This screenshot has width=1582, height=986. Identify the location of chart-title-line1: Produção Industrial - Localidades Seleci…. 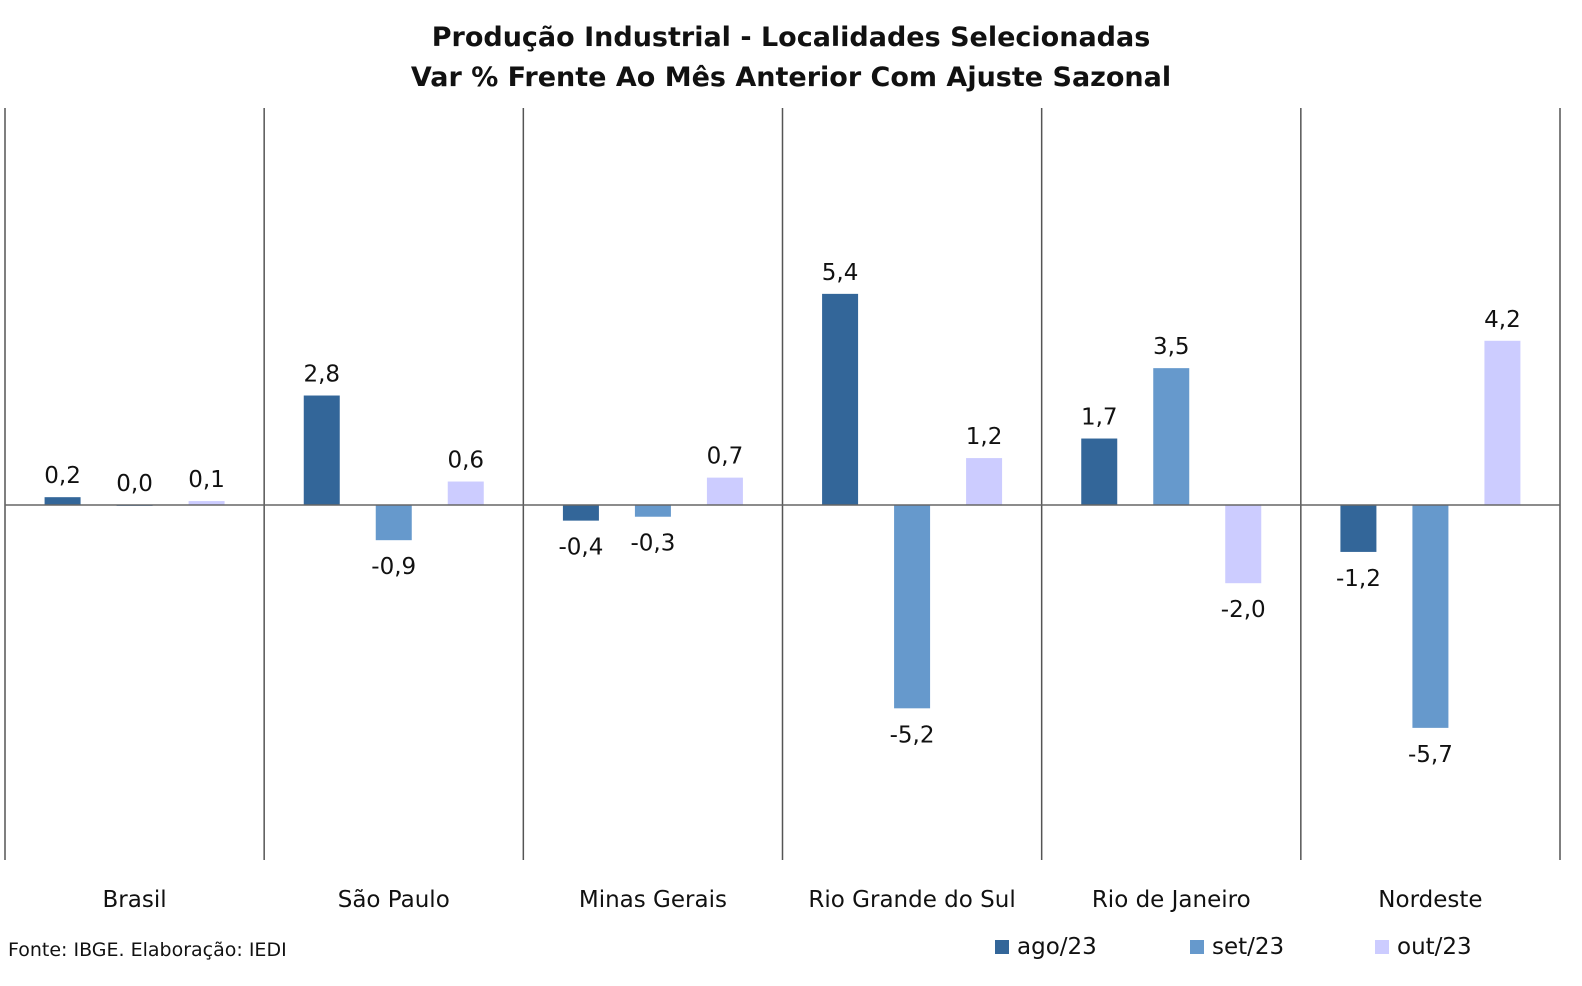
(791, 37).